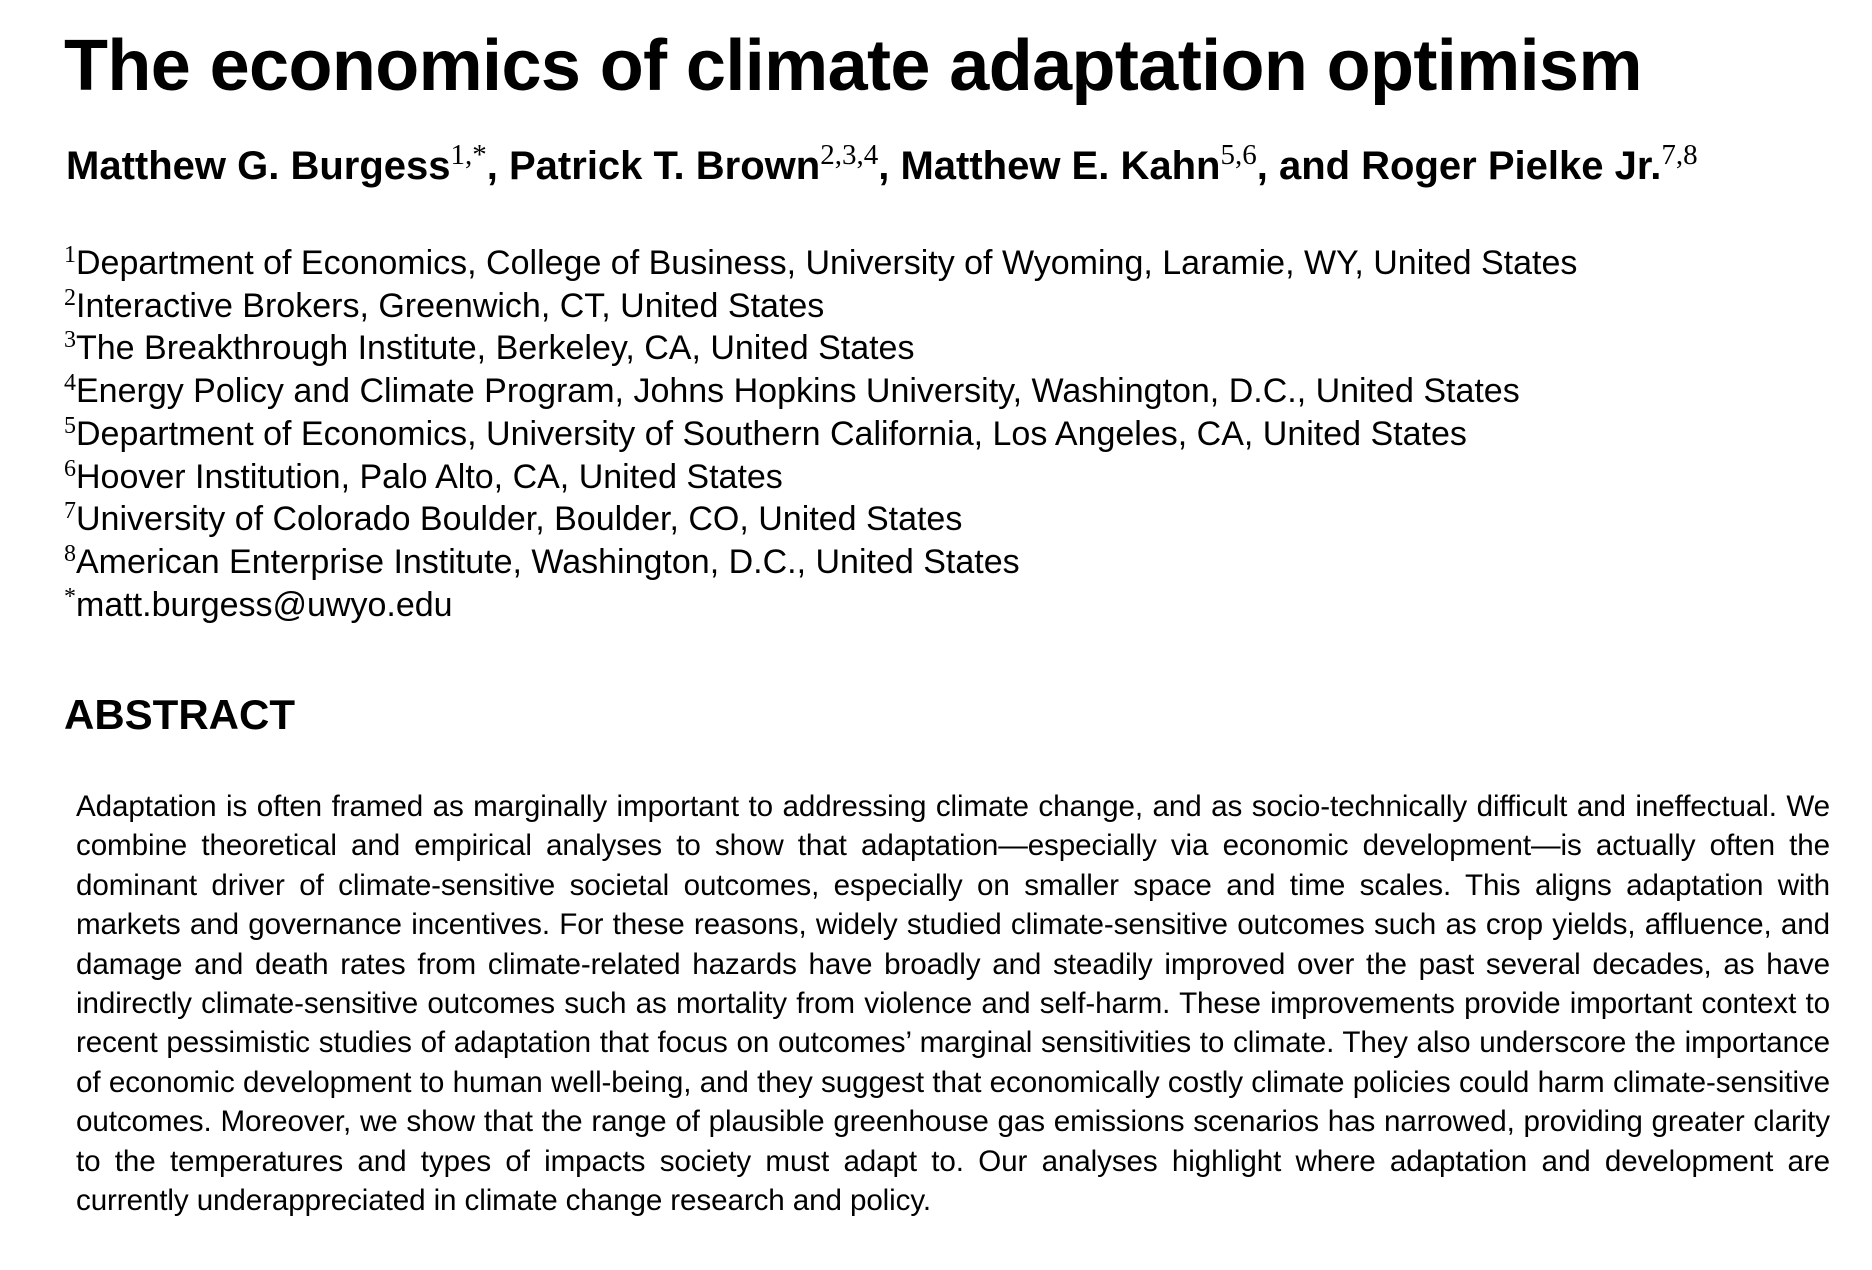 Image resolution: width=1872 pixels, height=1270 pixels. Describe the element at coordinates (468, 155) in the screenshot. I see `author-affiliation-marks: 1,*` at that location.